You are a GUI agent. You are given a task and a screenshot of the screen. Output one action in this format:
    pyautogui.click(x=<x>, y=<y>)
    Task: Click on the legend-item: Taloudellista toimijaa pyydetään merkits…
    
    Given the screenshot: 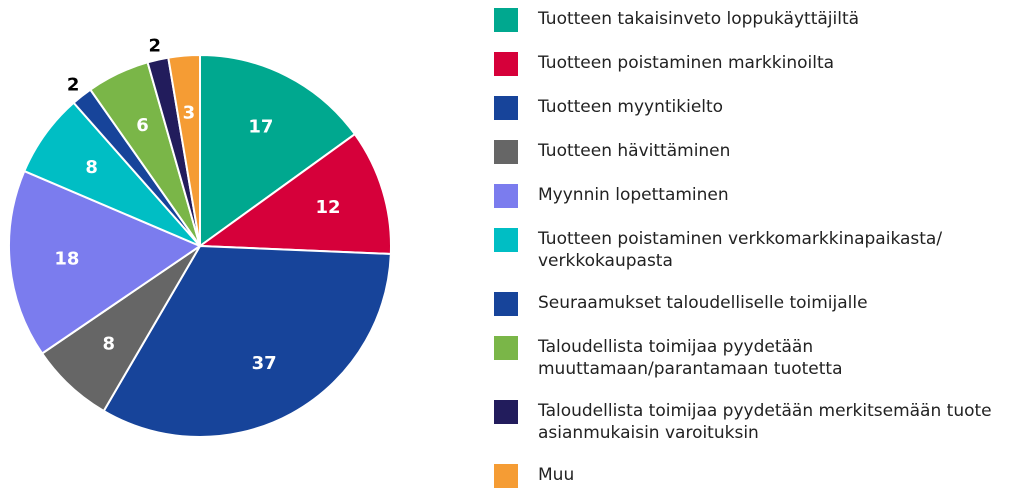 What is the action you would take?
    pyautogui.click(x=759, y=422)
    